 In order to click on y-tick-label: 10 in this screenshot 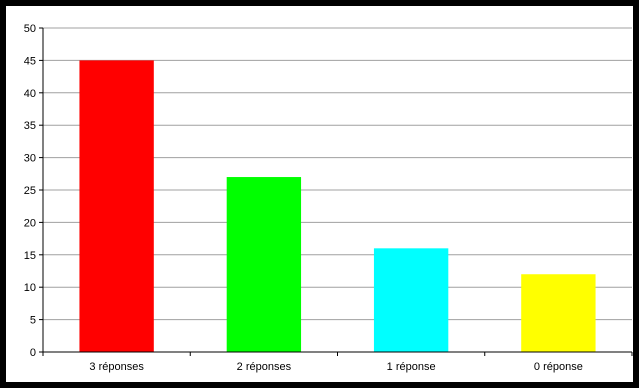, I will do `click(30, 288)`.